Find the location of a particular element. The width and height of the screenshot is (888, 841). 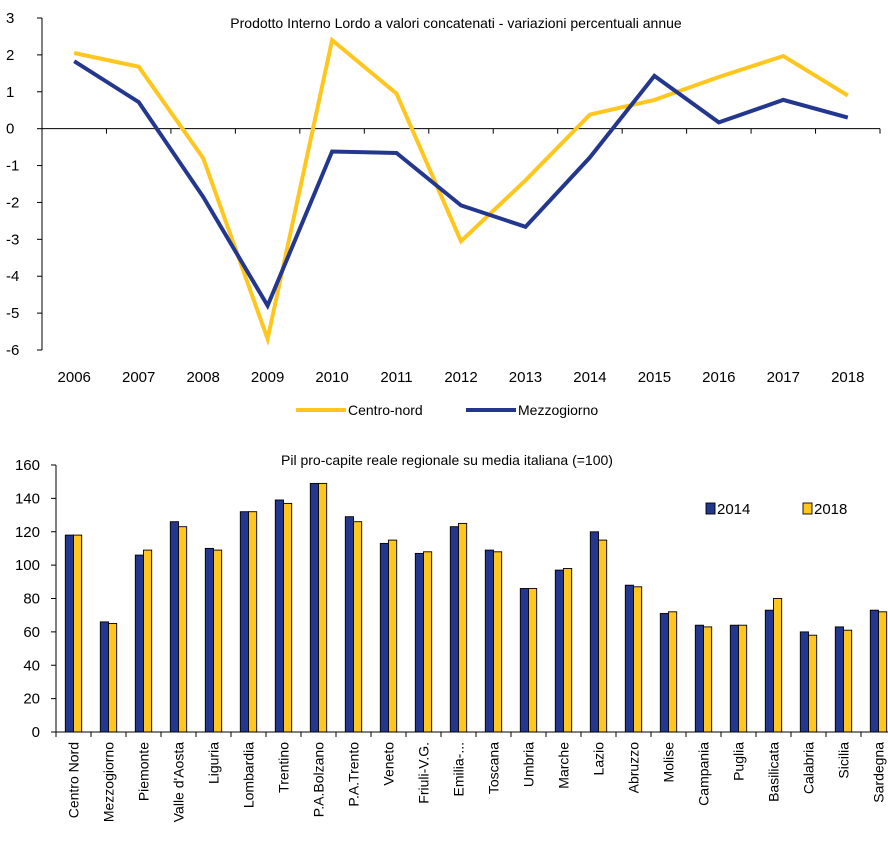

bar-y-tick-label: 100 is located at coordinates (27, 565).